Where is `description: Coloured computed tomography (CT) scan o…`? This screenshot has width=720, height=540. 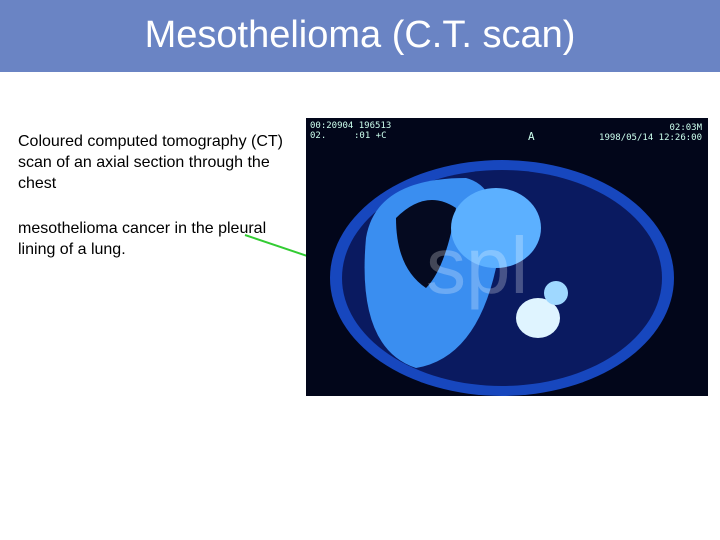
description: Coloured computed tomography (CT) scan o… is located at coordinates (151, 162).